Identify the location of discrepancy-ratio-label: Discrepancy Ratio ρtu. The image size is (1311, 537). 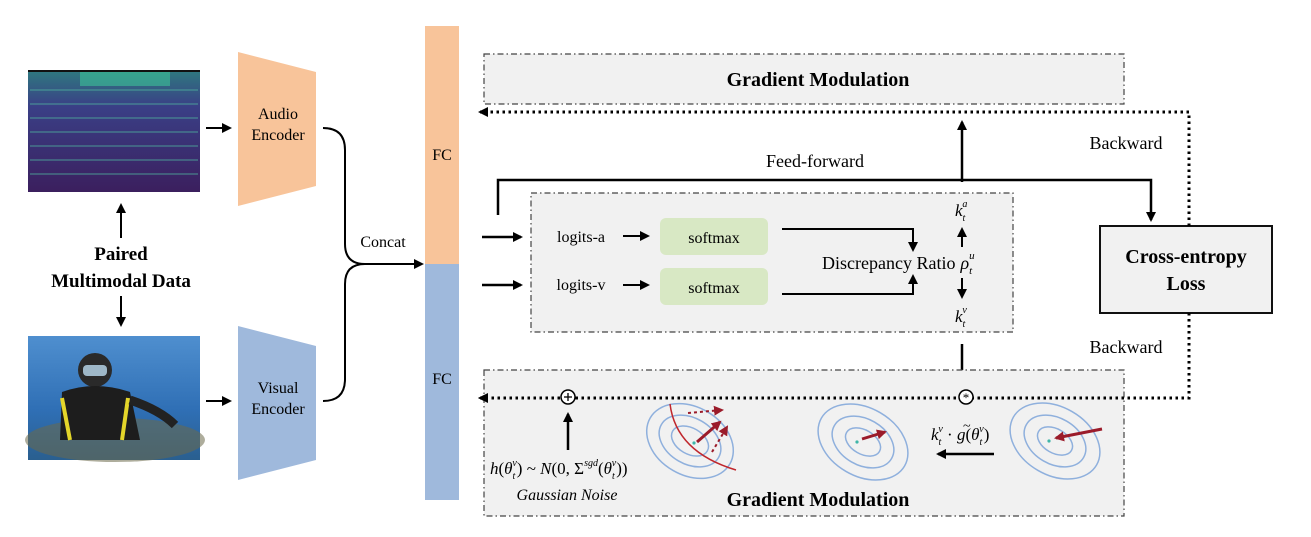
(898, 263).